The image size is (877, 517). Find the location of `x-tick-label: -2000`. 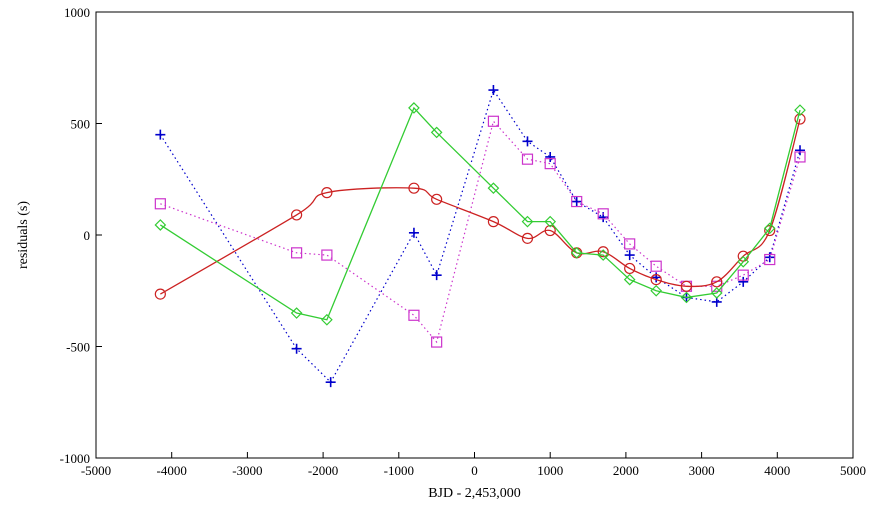

x-tick-label: -2000 is located at coordinates (323, 470).